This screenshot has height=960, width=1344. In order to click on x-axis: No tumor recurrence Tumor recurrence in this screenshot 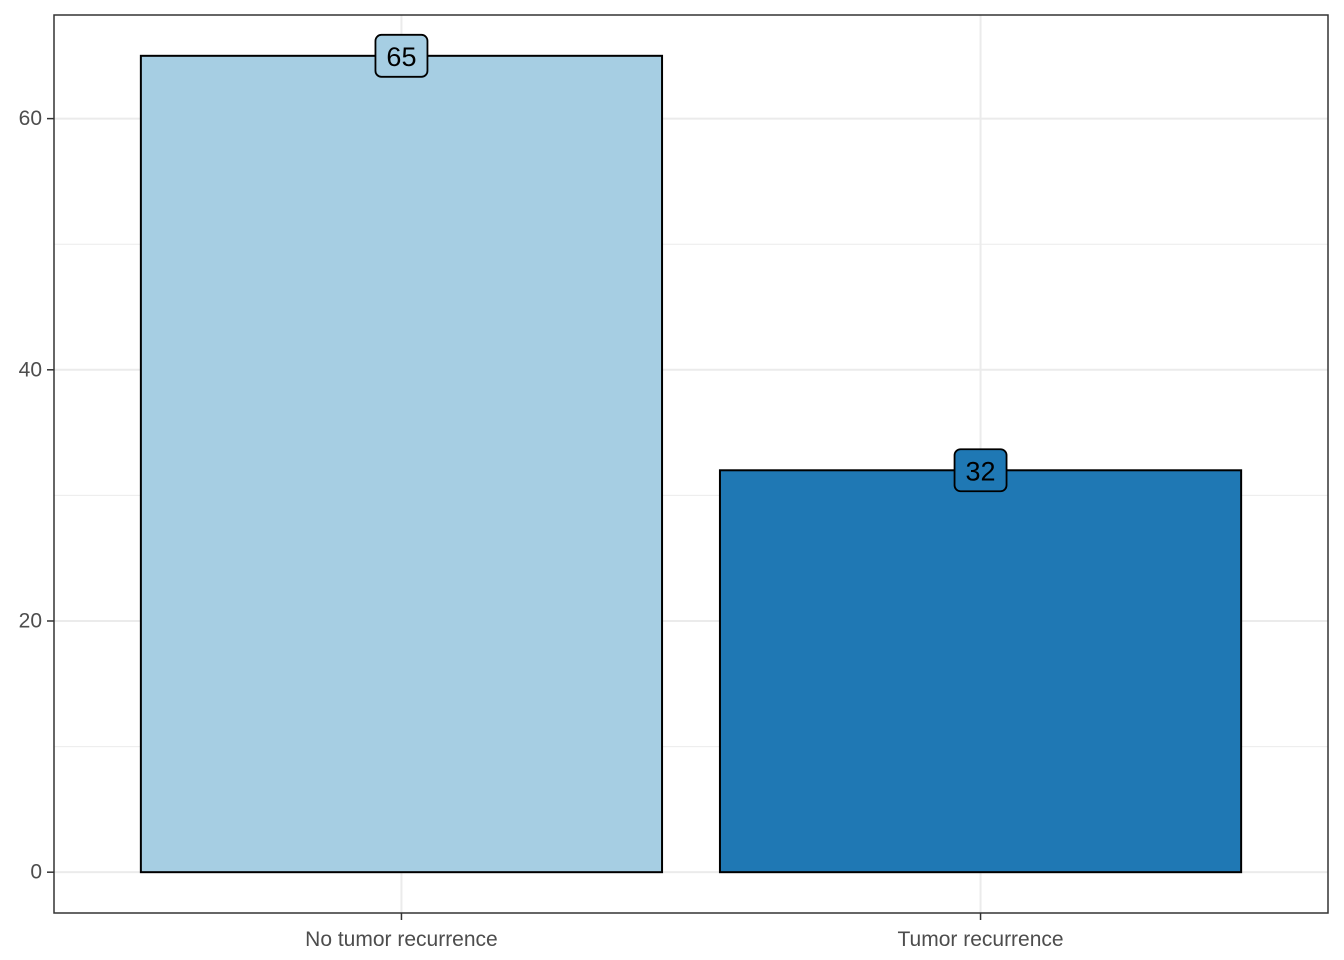, I will do `click(684, 932)`.